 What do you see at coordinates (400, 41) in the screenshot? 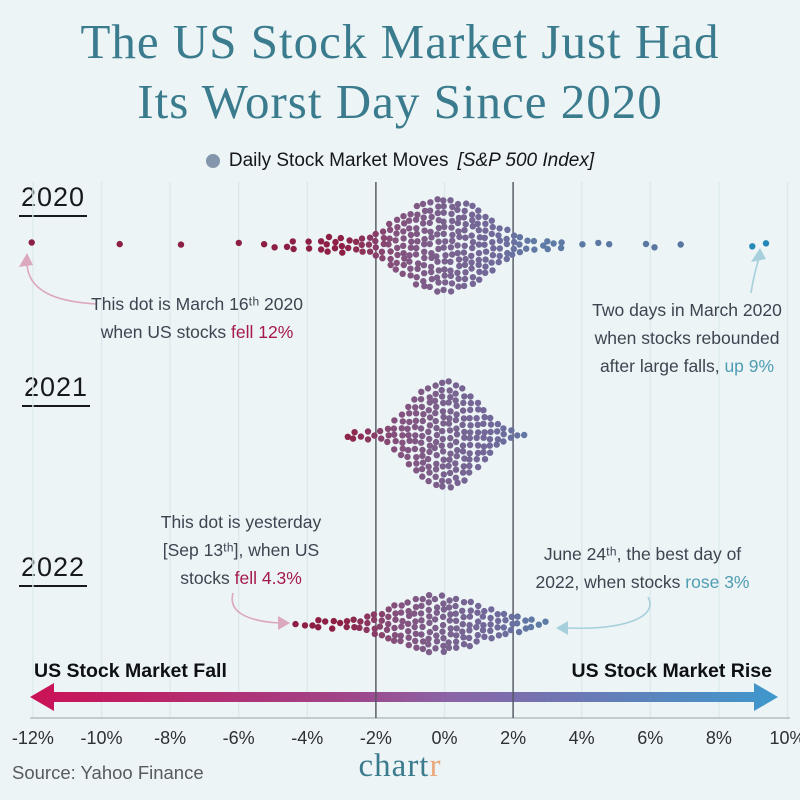
I see `title-line-1: The US Stock Market Just Had` at bounding box center [400, 41].